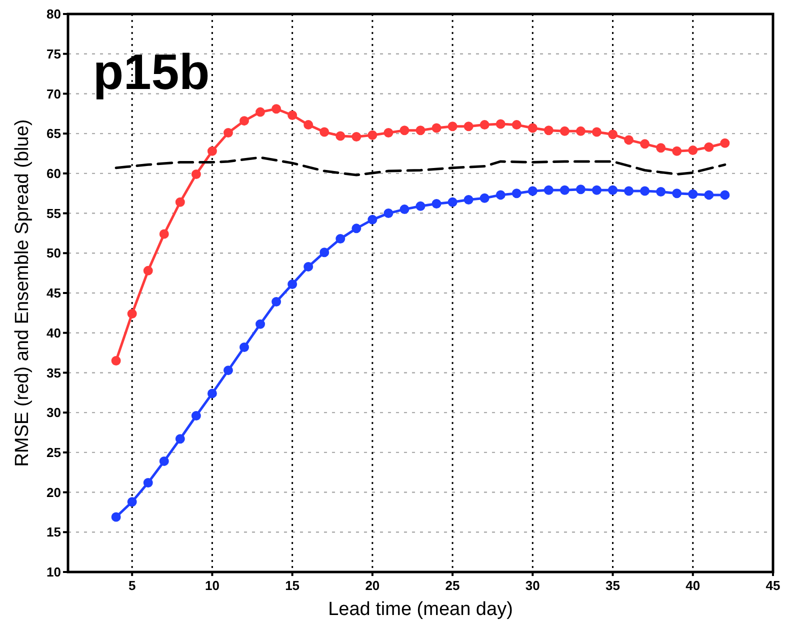  Describe the element at coordinates (53, 572) in the screenshot. I see `y-tick-label: 10` at that location.